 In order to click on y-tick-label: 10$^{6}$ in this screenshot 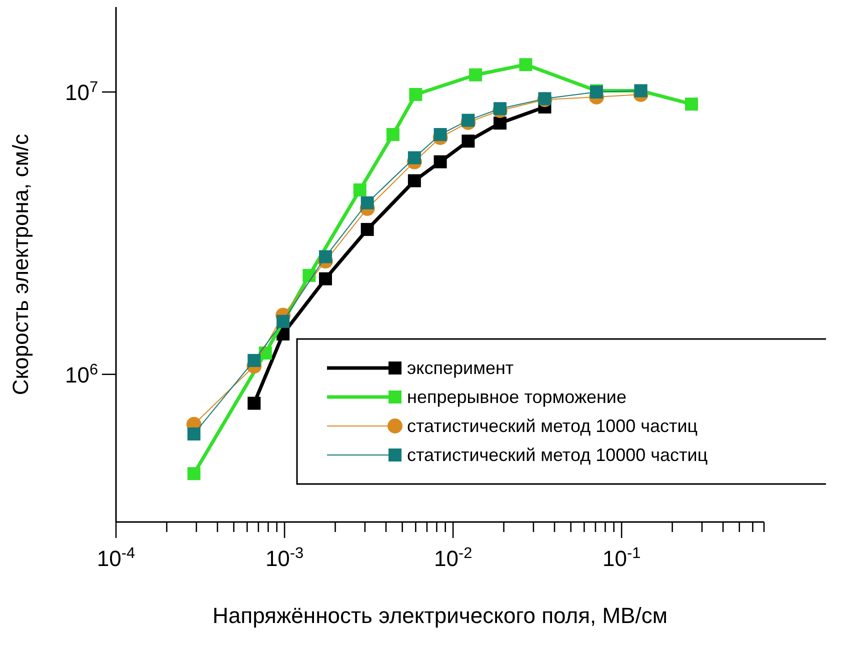, I will do `click(81, 374)`.